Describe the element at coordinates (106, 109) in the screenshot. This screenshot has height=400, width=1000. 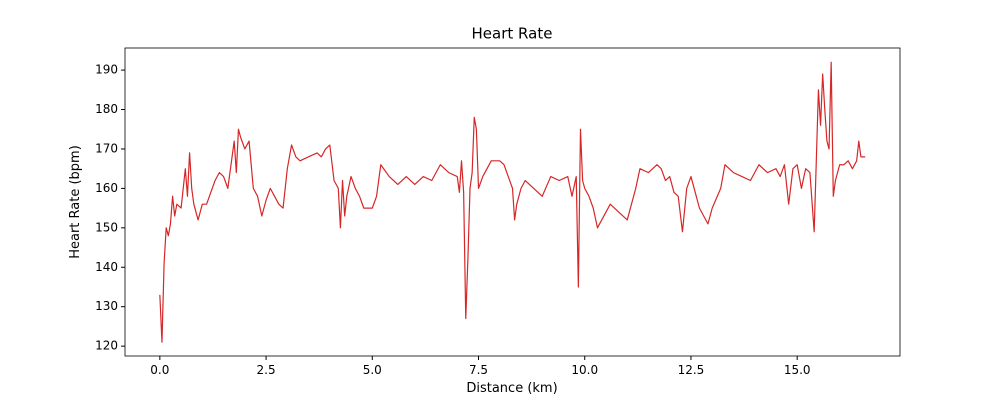
I see `y-tick-label: 180` at that location.